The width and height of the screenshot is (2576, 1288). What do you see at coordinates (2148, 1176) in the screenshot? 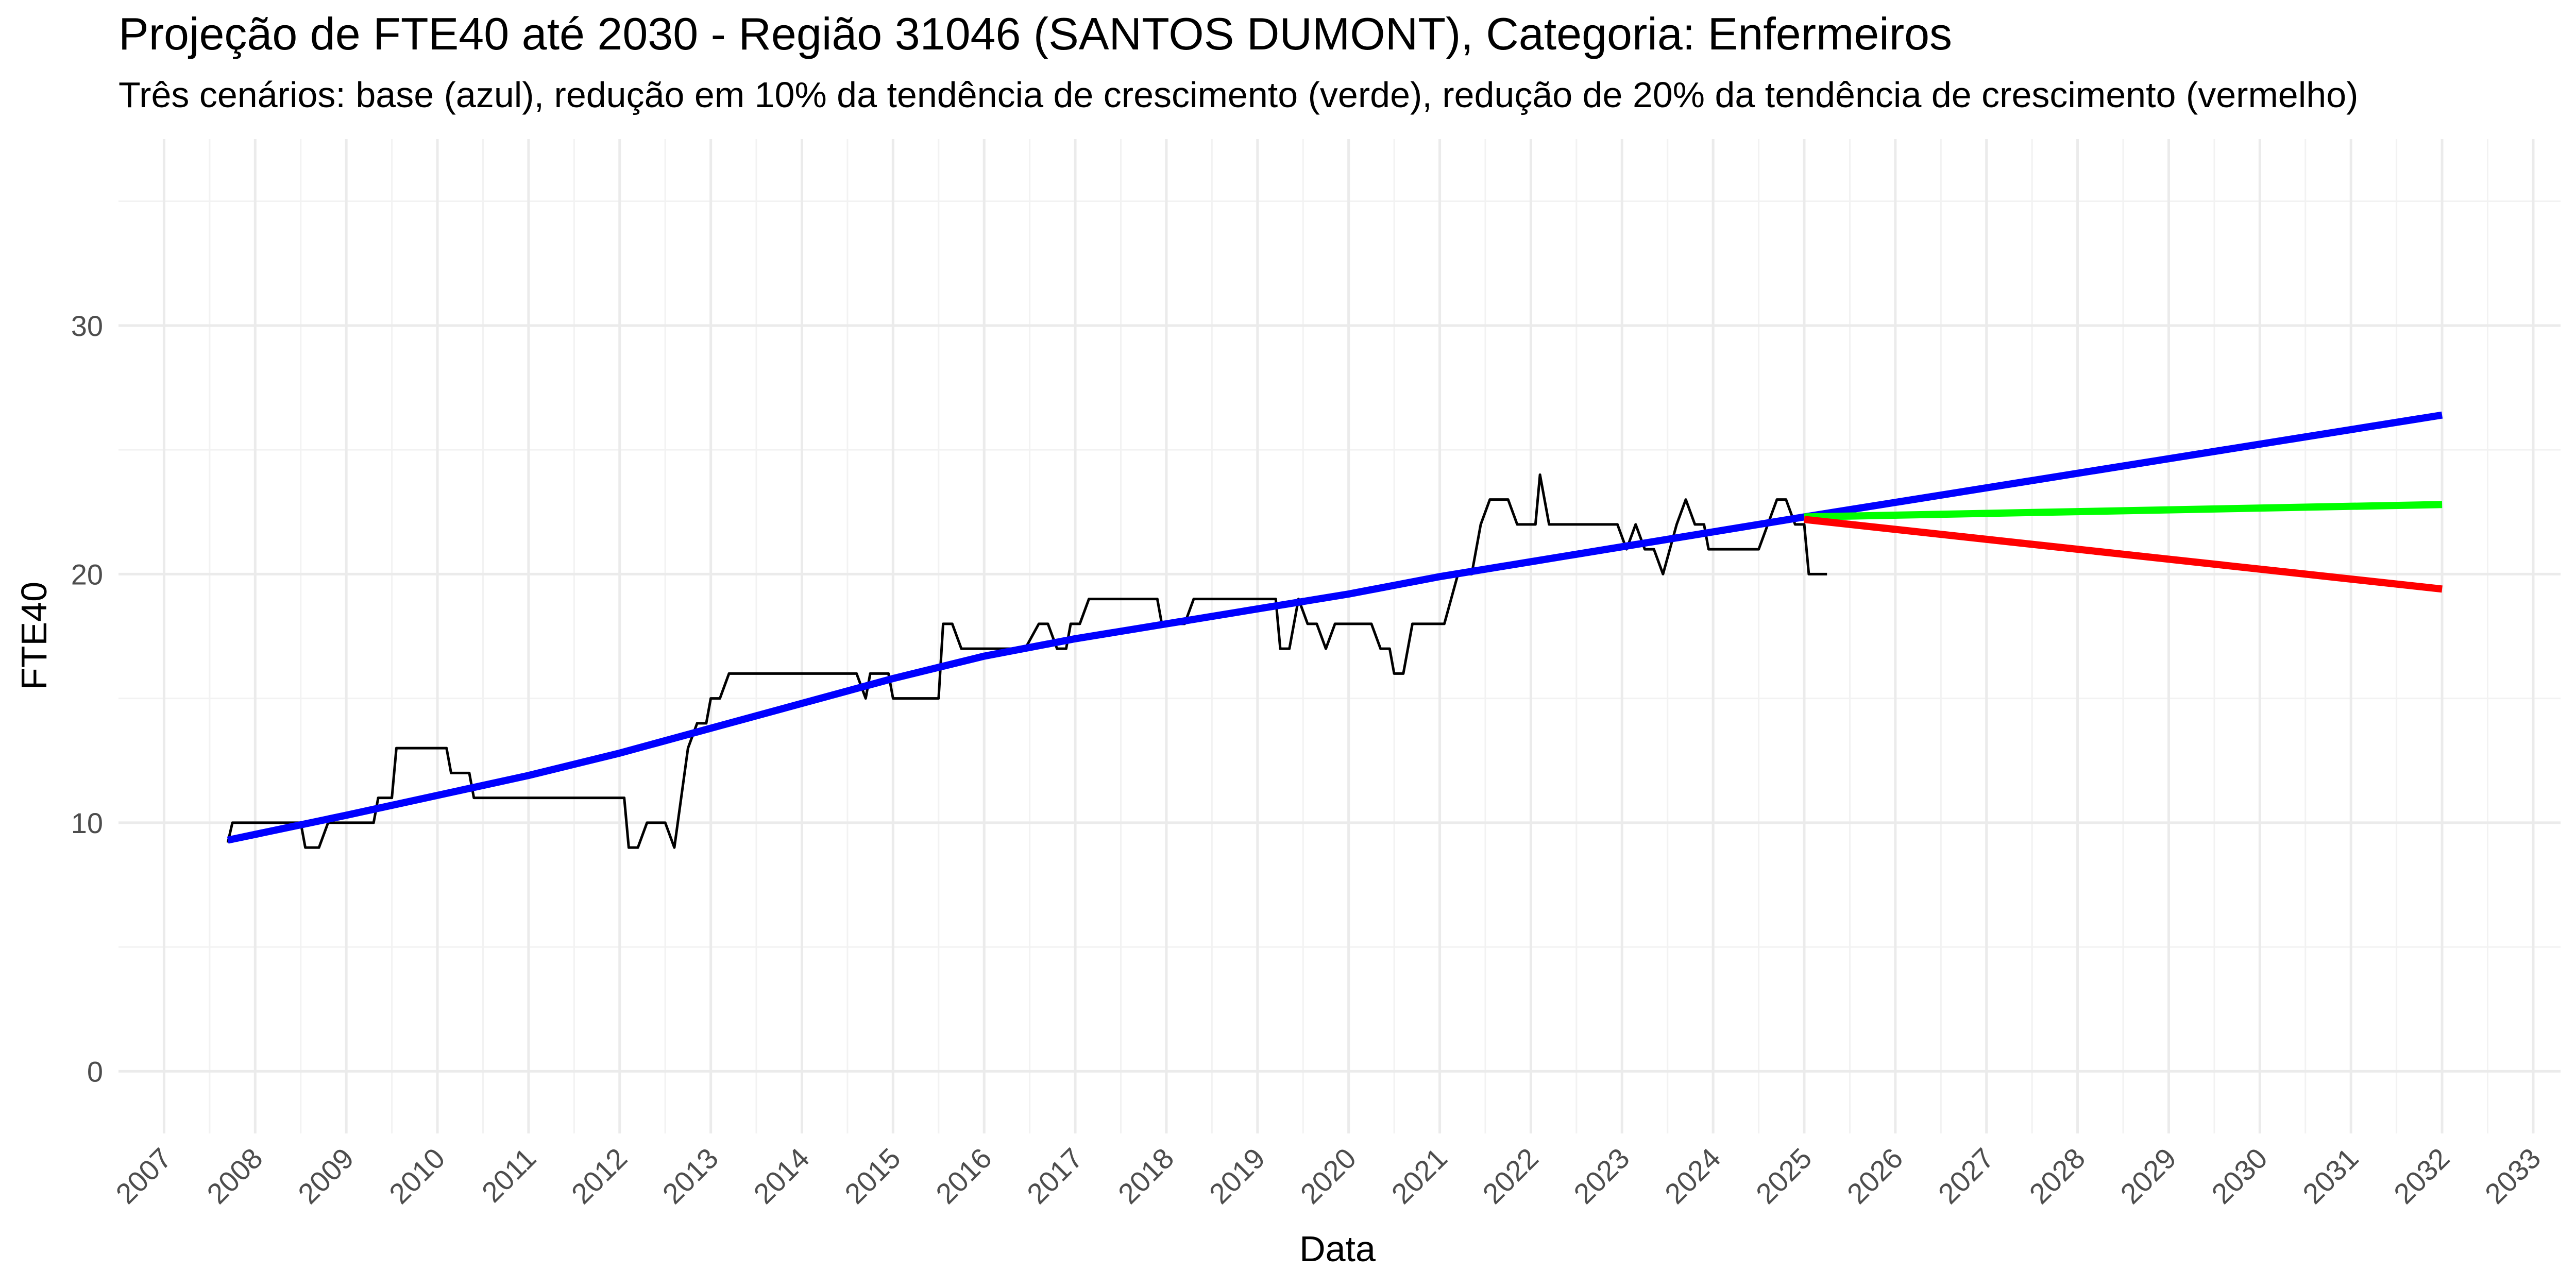
I see `x-tick-label: 2029` at bounding box center [2148, 1176].